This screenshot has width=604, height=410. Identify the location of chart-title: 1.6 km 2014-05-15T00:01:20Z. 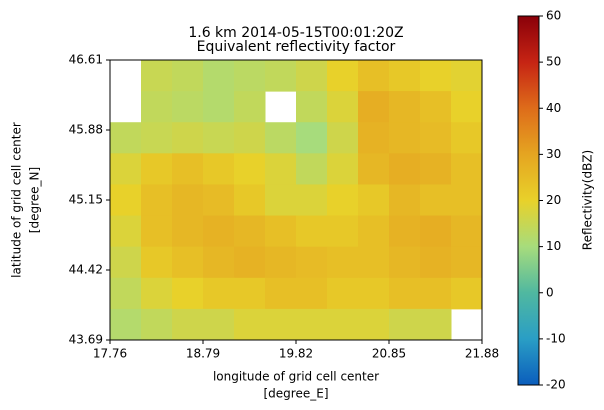
(295, 33).